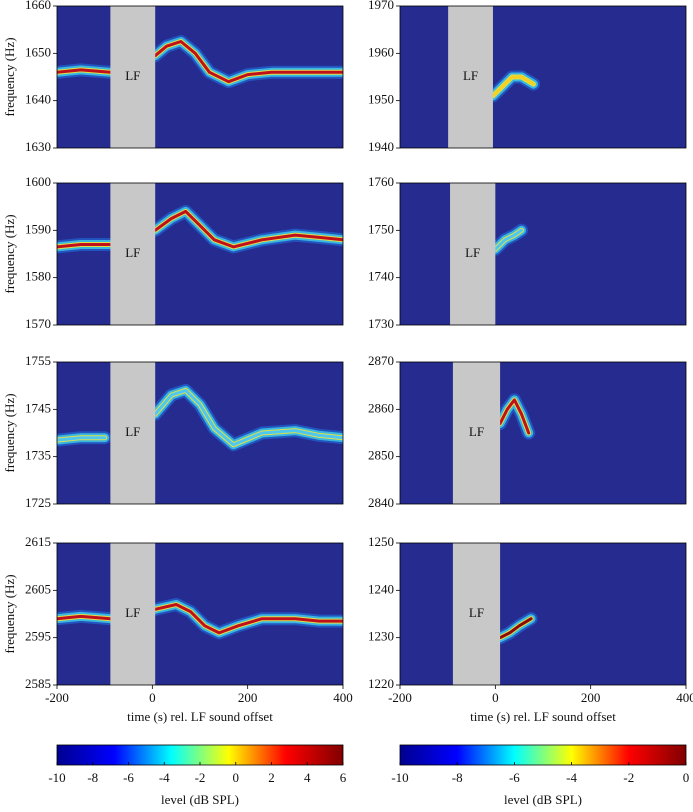 The image size is (693, 812). I want to click on y-tick-label: 2850, so click(381, 455).